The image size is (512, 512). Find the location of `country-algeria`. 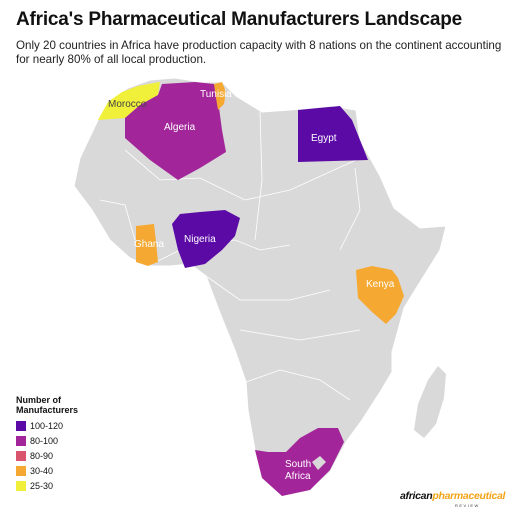

country-algeria is located at coordinates (175, 131).